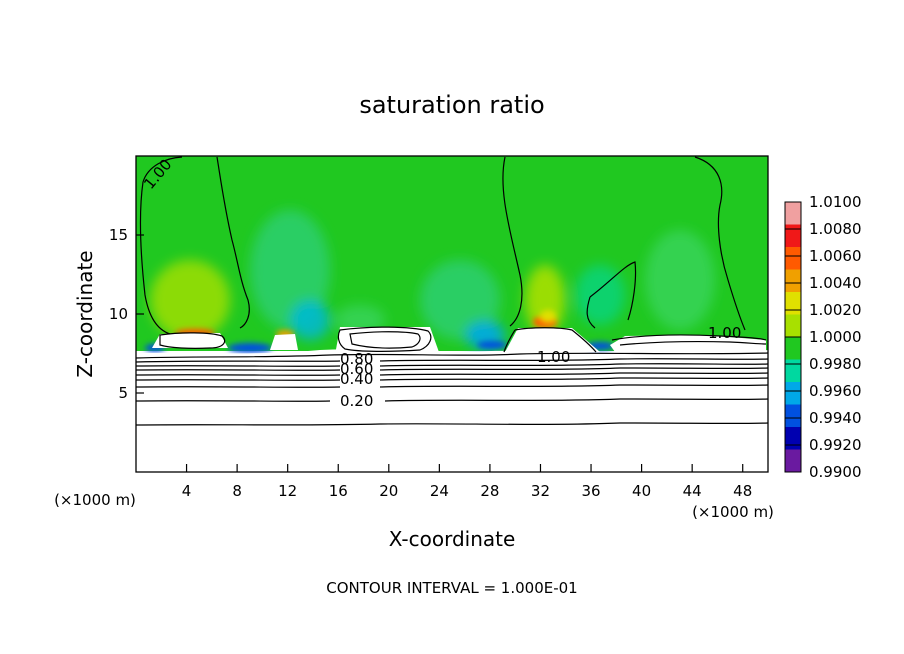 This screenshot has width=904, height=654. I want to click on x-tick-label-10: 44, so click(692, 491).